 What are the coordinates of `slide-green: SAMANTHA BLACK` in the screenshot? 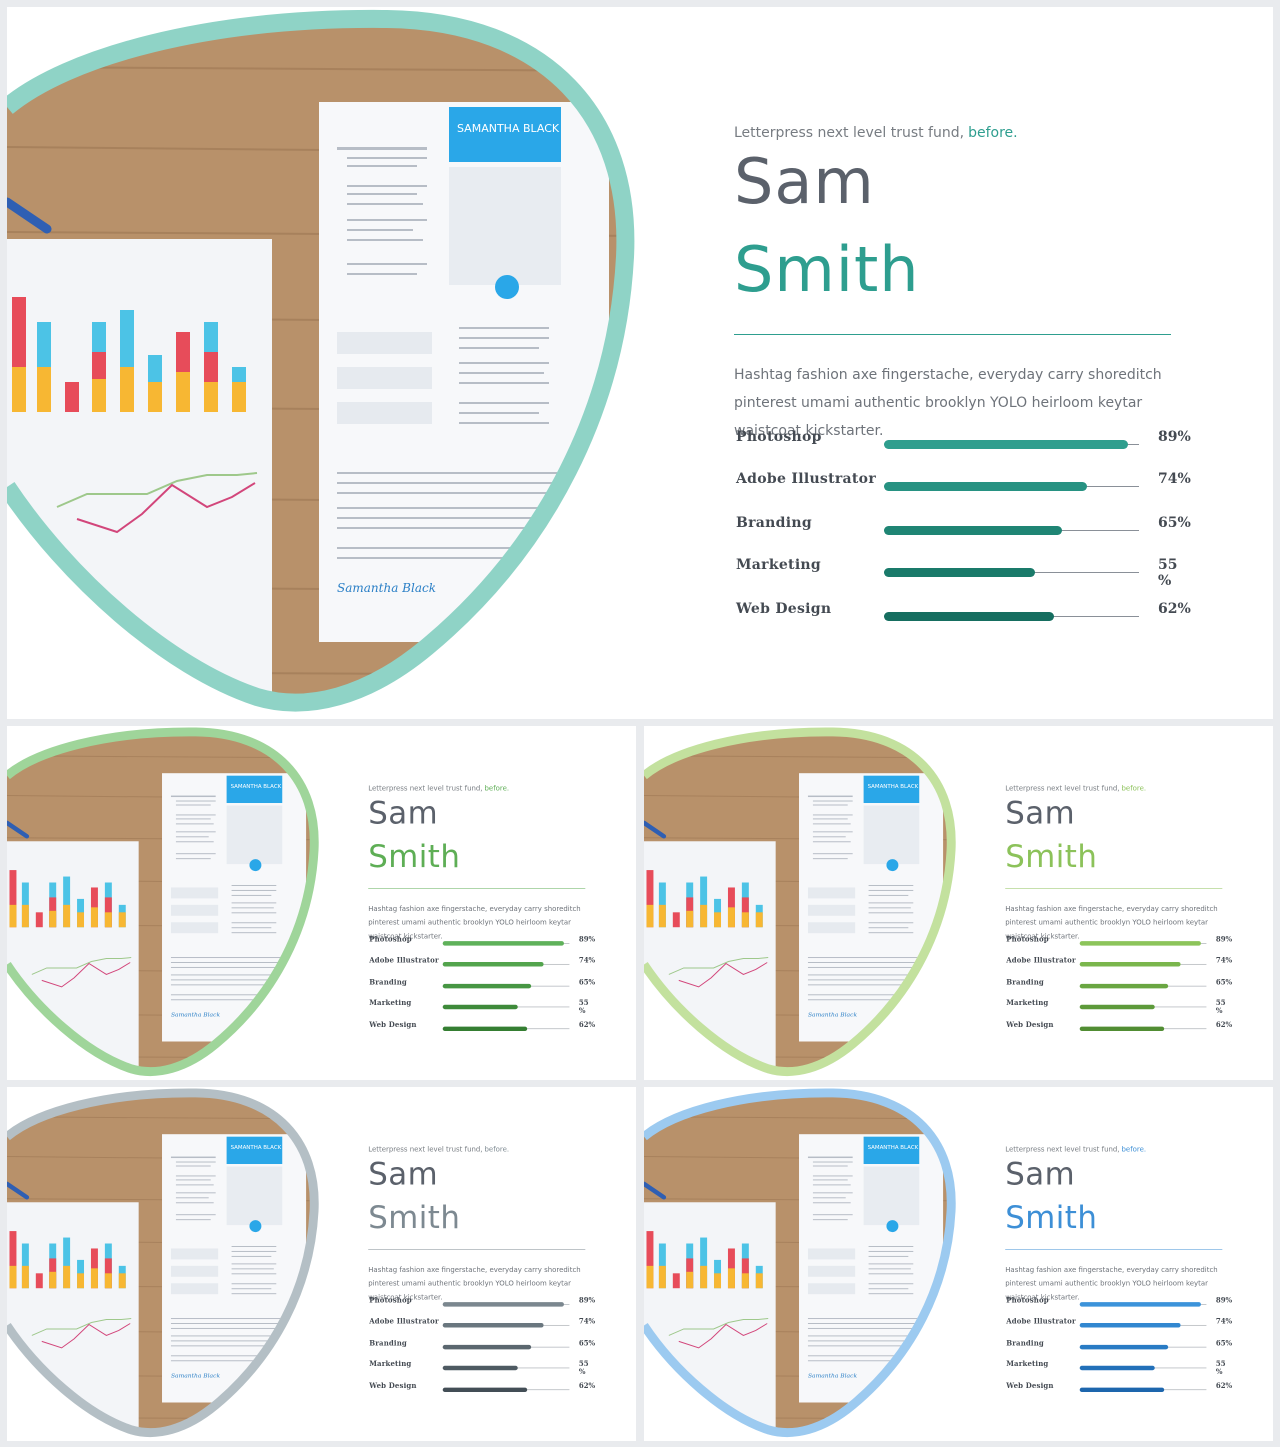 It's located at (321, 903).